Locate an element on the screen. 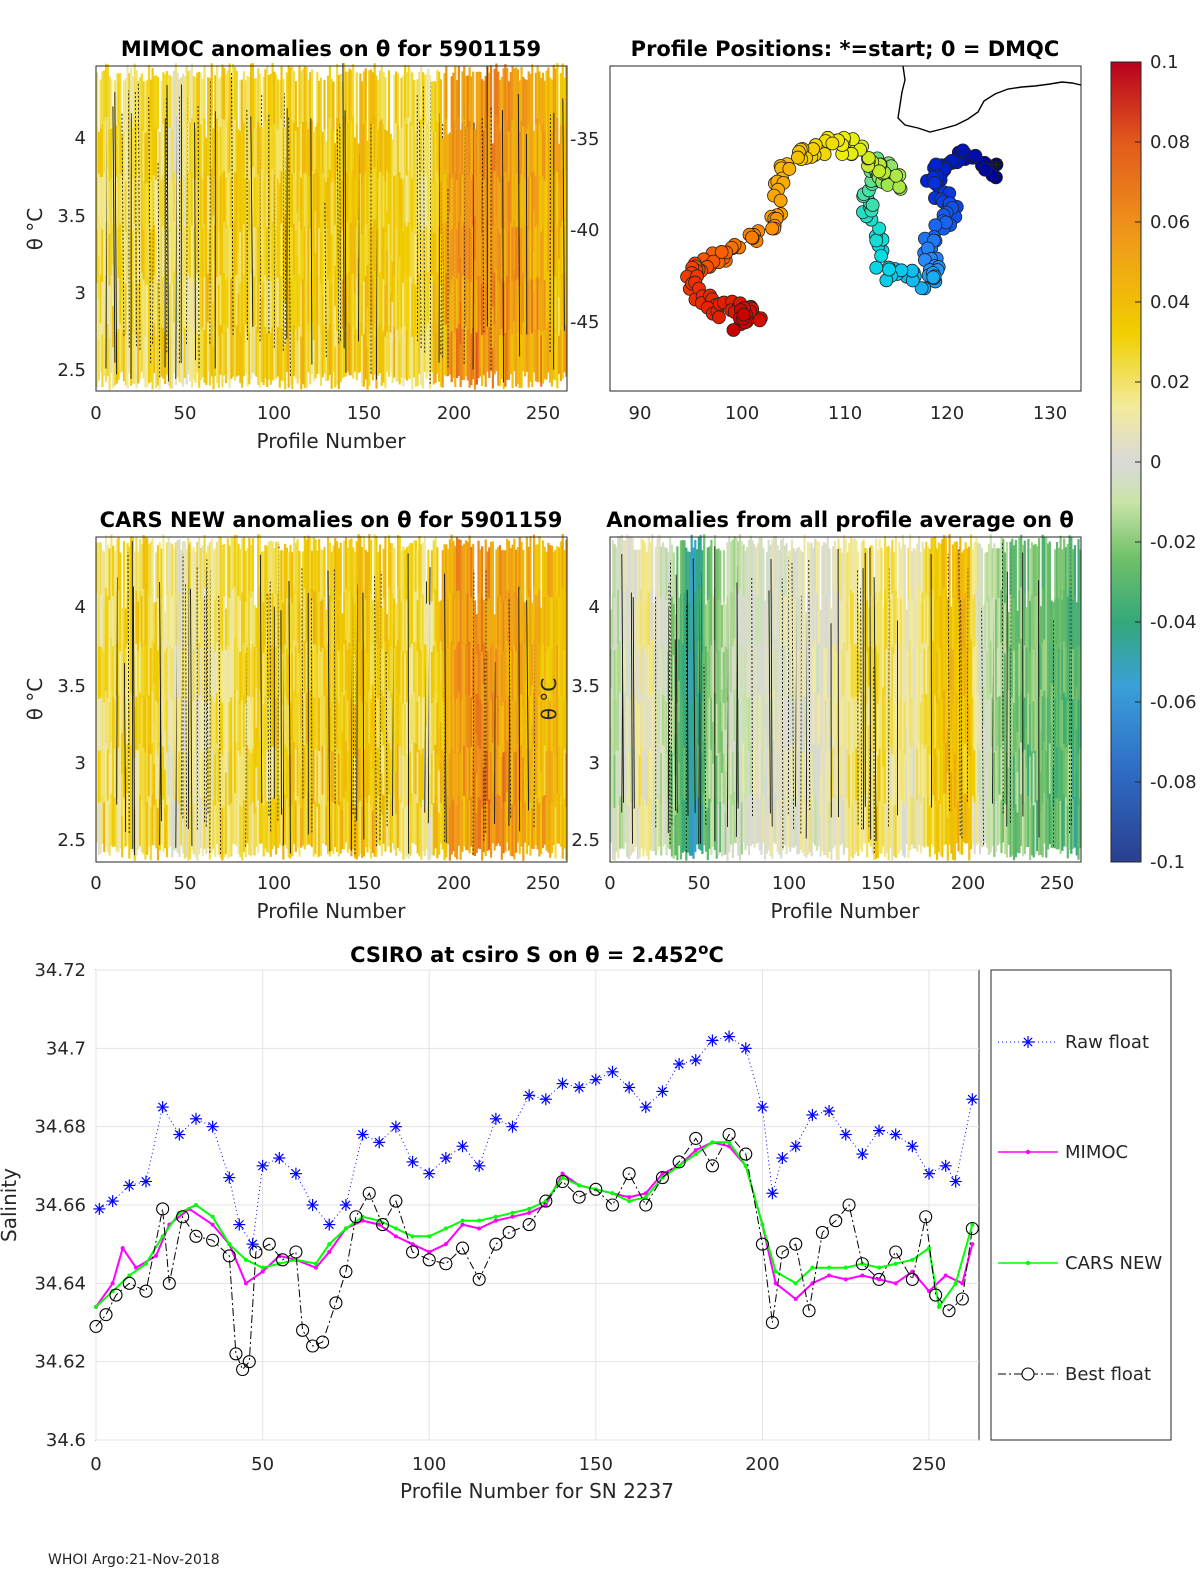 The width and height of the screenshot is (1200, 1579). positions-ytick: -45 is located at coordinates (584, 322).